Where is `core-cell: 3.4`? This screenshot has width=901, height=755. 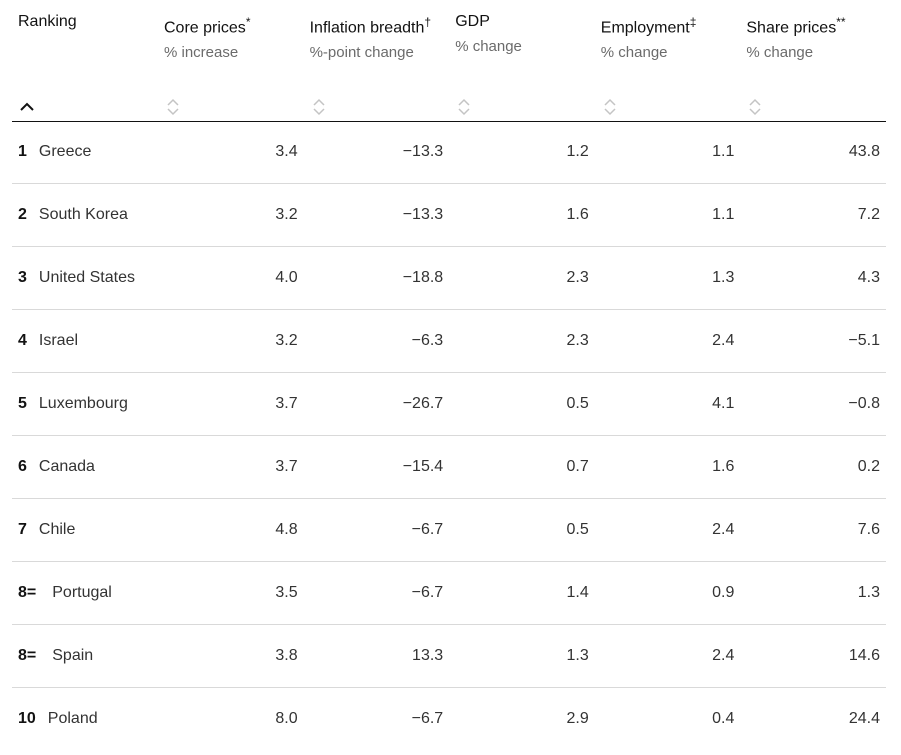
core-cell: 3.4 is located at coordinates (231, 152).